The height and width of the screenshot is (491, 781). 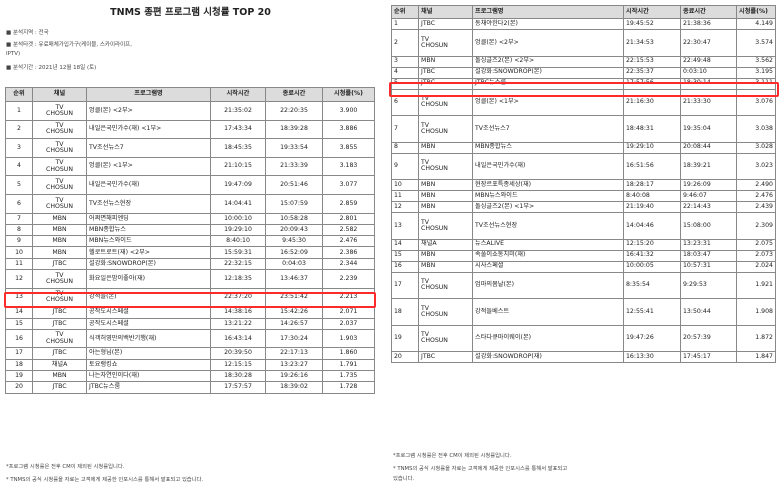 I want to click on rating-header: 시청률(%), so click(x=756, y=12).